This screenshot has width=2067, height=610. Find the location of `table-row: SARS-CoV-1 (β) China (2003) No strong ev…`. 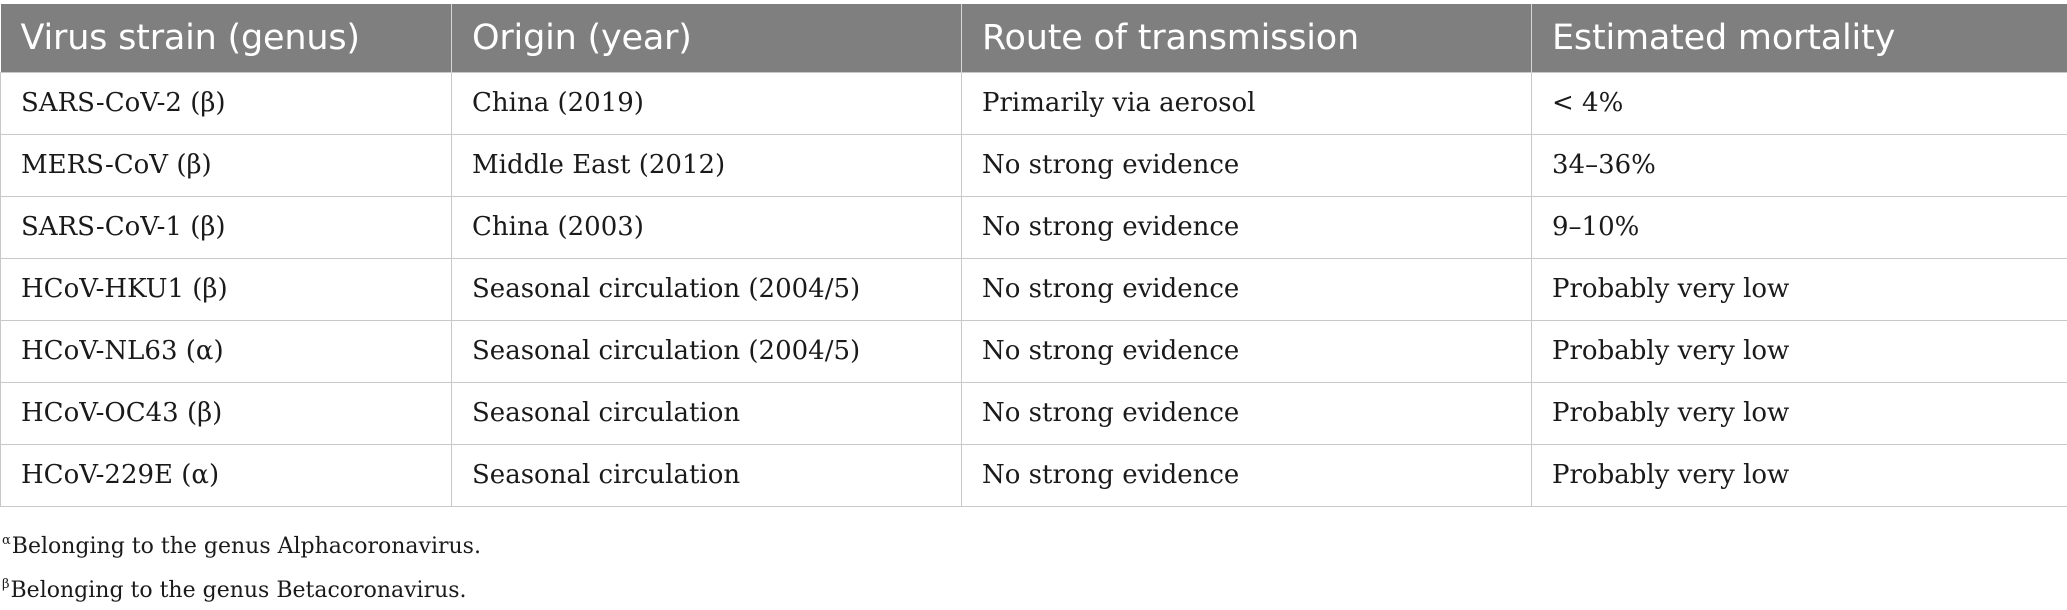

table-row: SARS-CoV-1 (β) China (2003) No strong ev… is located at coordinates (1034, 227).